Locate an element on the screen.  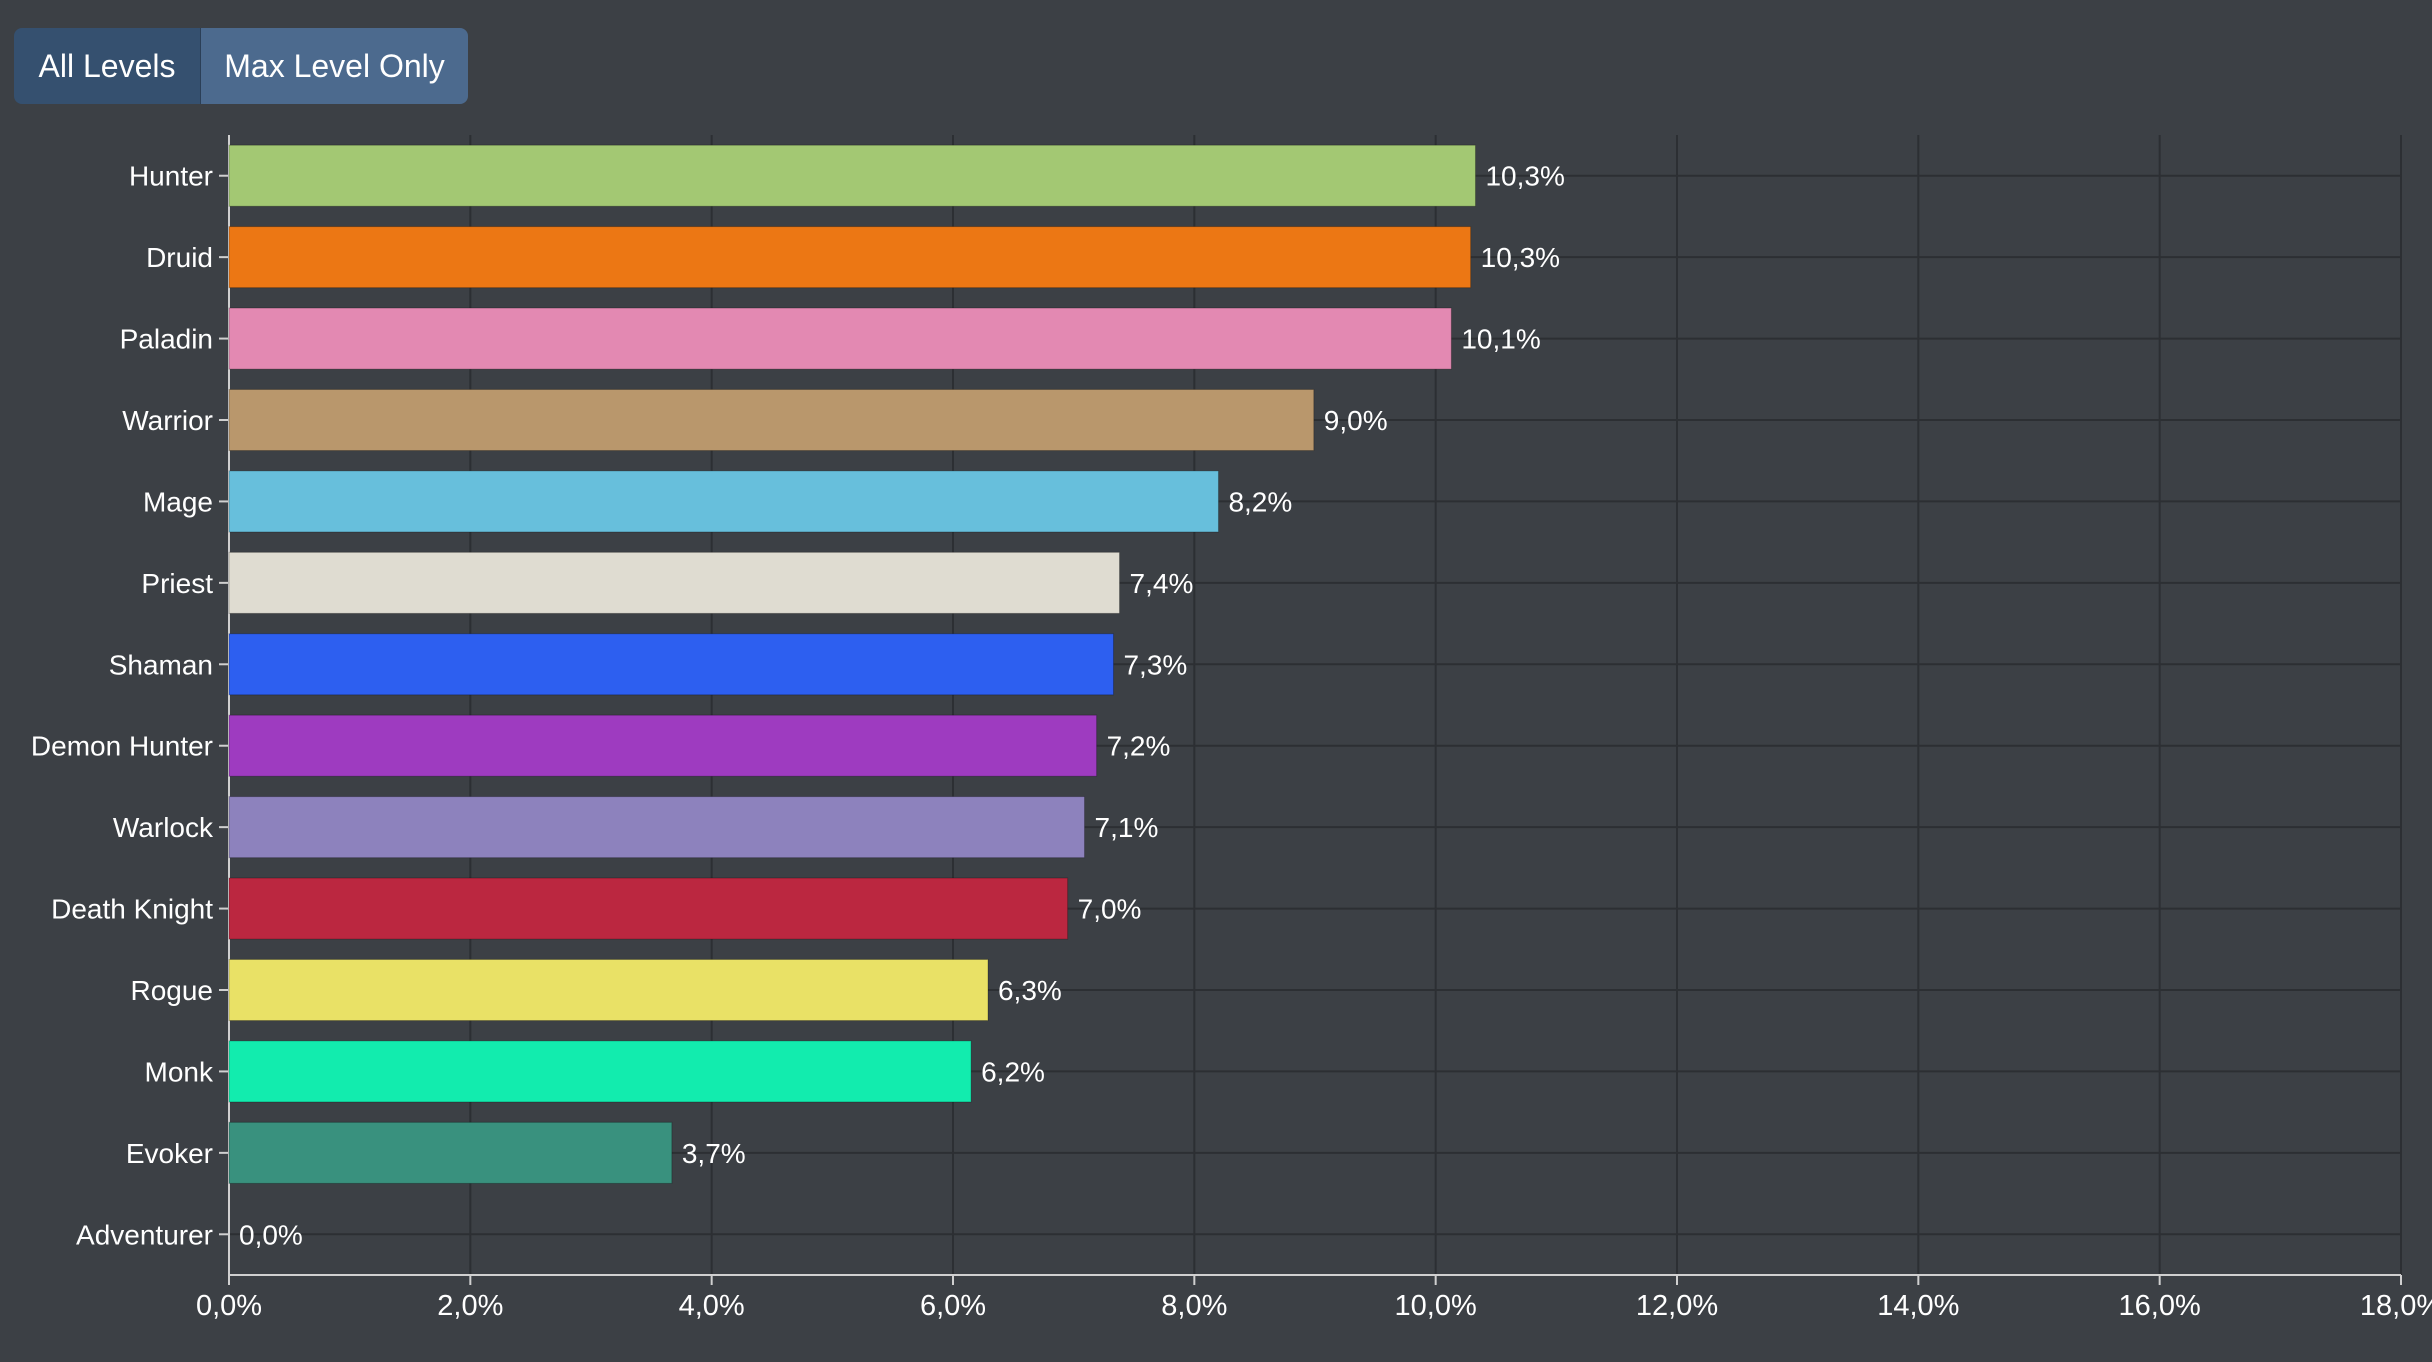
category-label: Warrior is located at coordinates (167, 420).